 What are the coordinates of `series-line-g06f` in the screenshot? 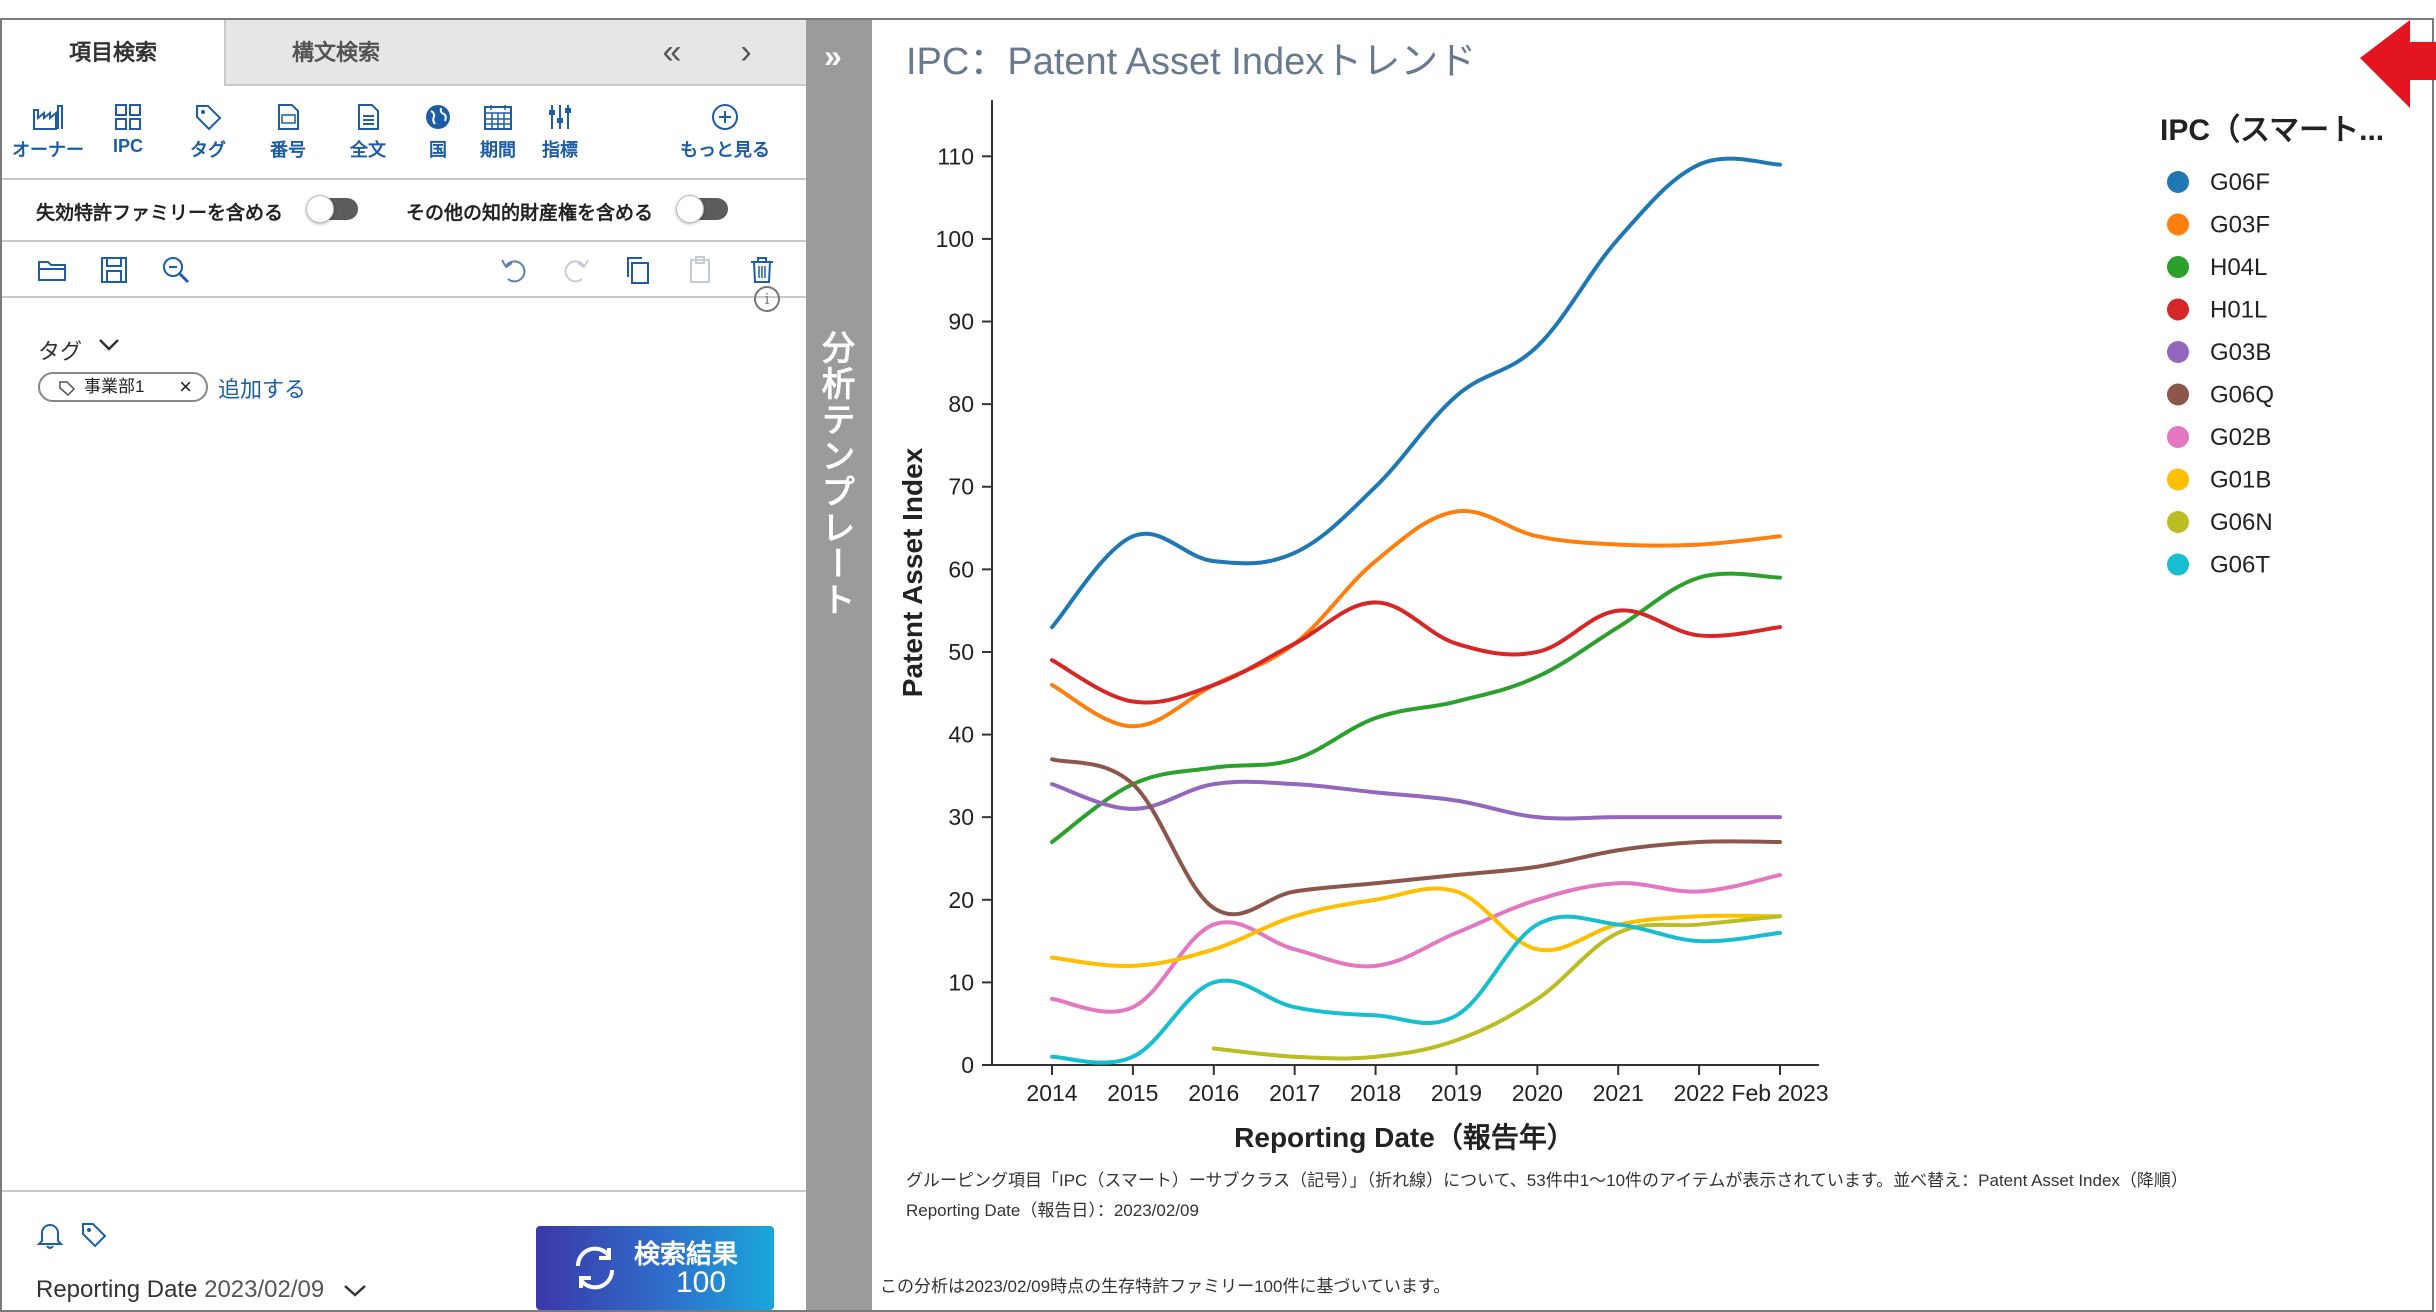 It's located at (1416, 393).